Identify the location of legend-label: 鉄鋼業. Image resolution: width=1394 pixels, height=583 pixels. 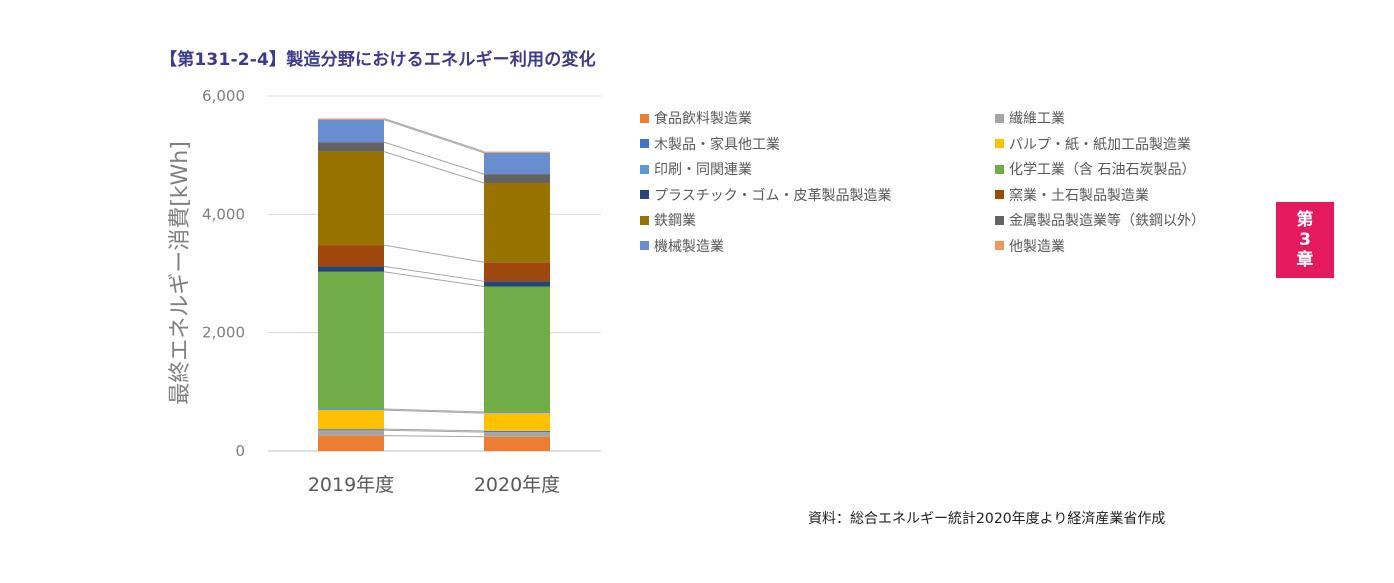
(675, 221).